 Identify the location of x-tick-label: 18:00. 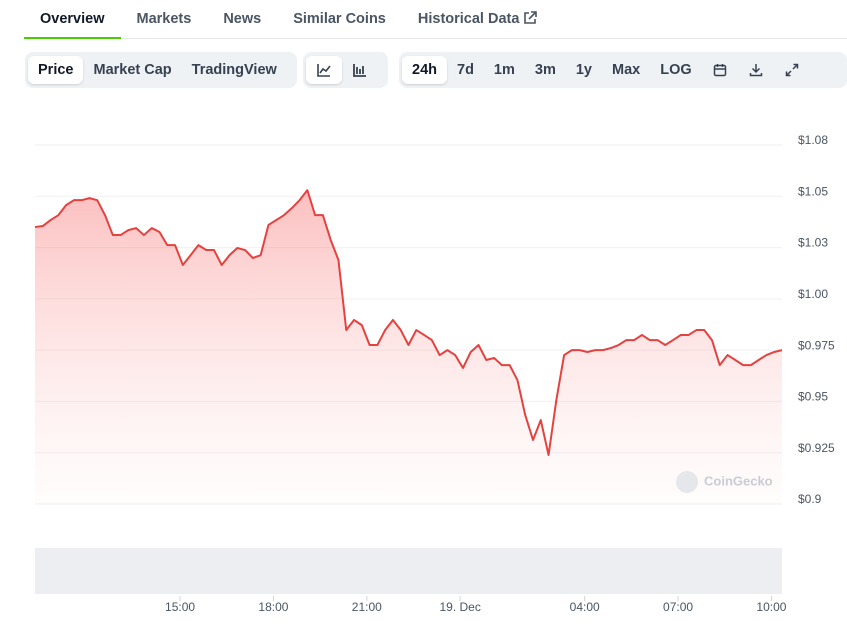
(273, 607).